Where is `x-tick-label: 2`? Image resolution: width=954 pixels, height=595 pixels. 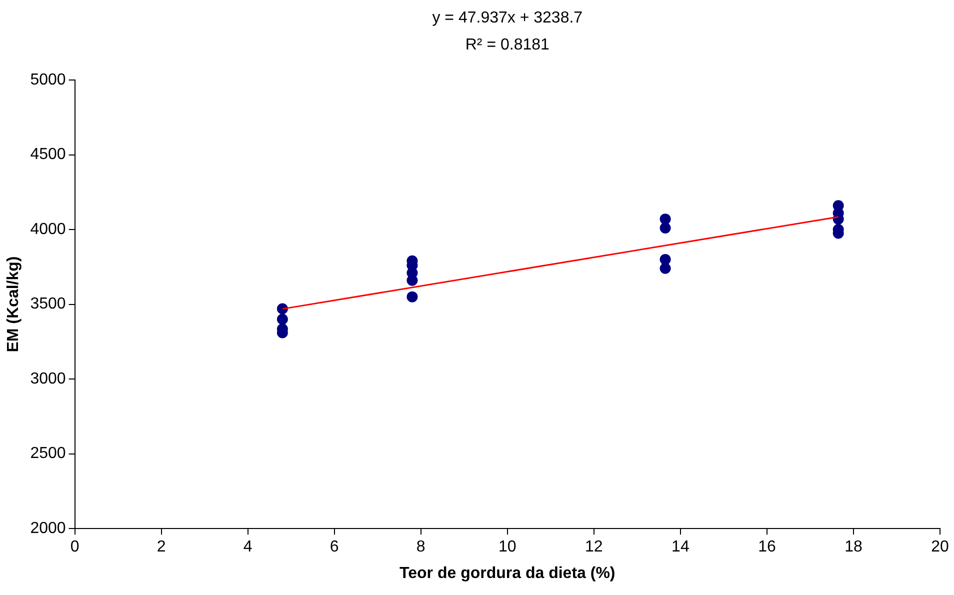 x-tick-label: 2 is located at coordinates (161, 547).